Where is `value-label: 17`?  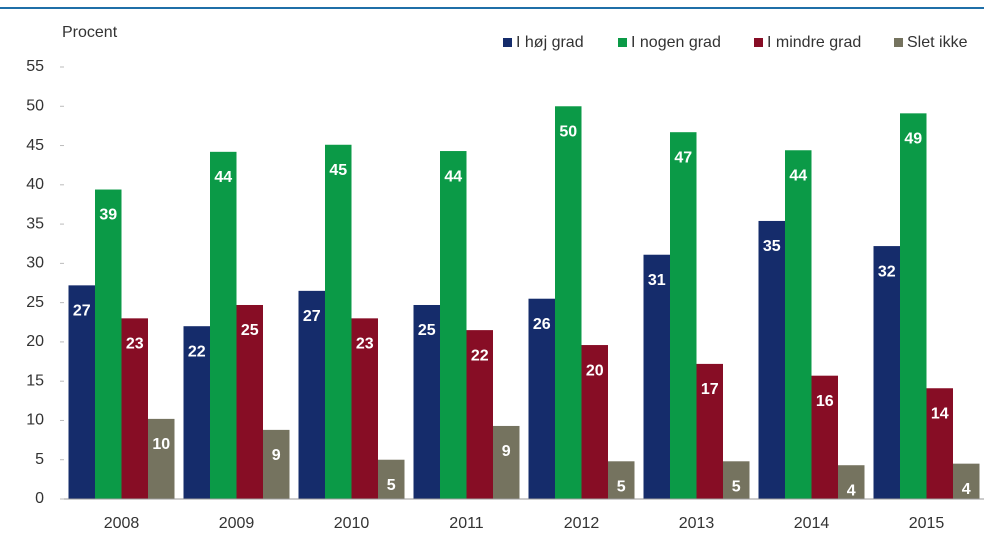
value-label: 17 is located at coordinates (710, 389).